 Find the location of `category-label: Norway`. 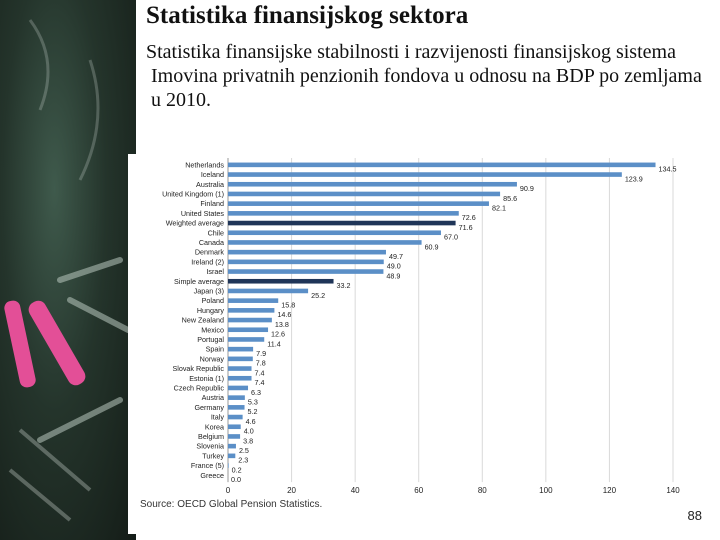

category-label: Norway is located at coordinates (212, 358).